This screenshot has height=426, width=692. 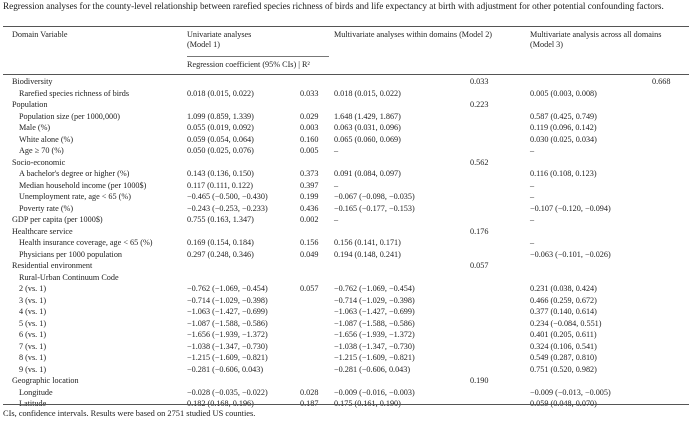 I want to click on model3-coef: −0.107 (−0.120, −0.094), so click(x=570, y=208).